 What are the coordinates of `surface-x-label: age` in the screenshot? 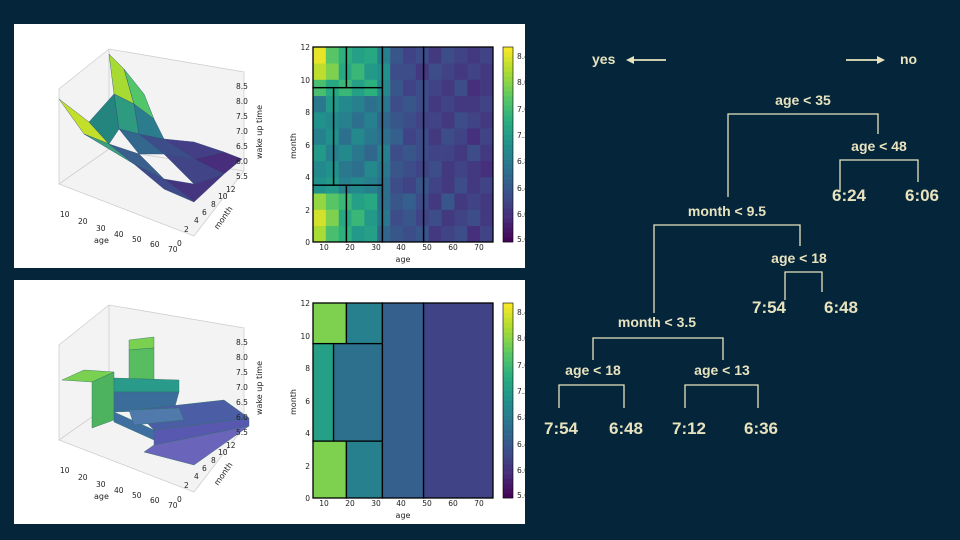 It's located at (101, 240).